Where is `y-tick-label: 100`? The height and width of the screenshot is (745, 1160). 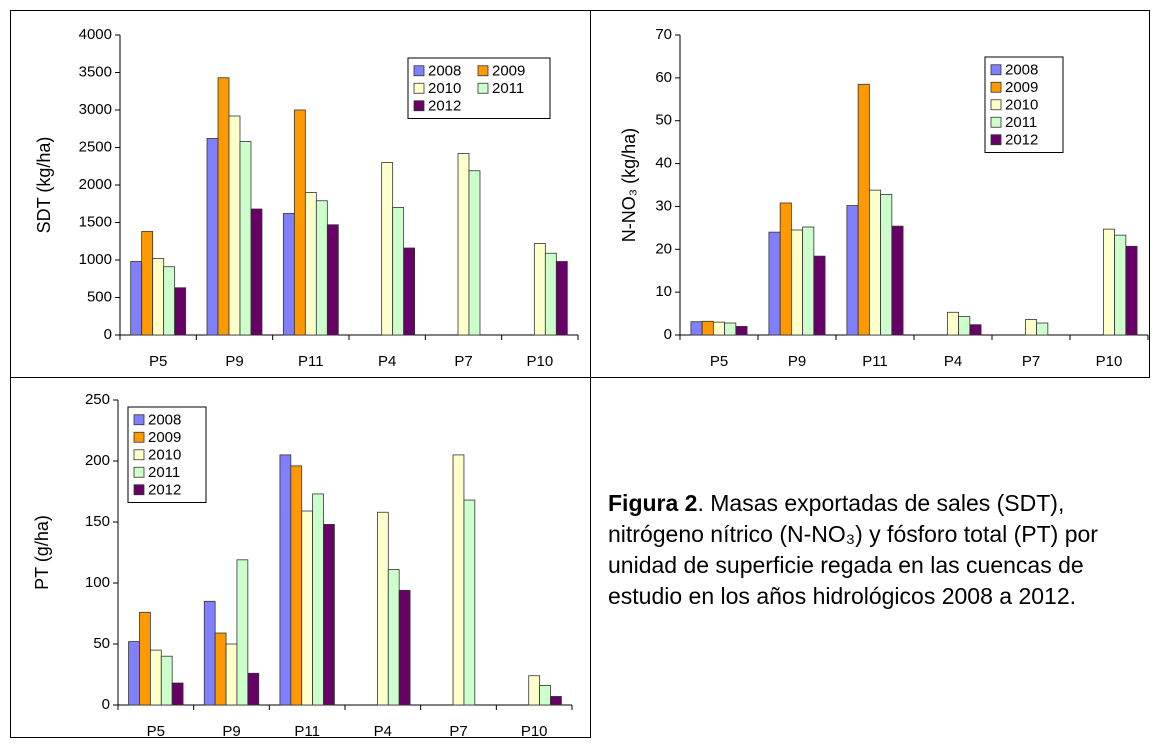 y-tick-label: 100 is located at coordinates (97, 582).